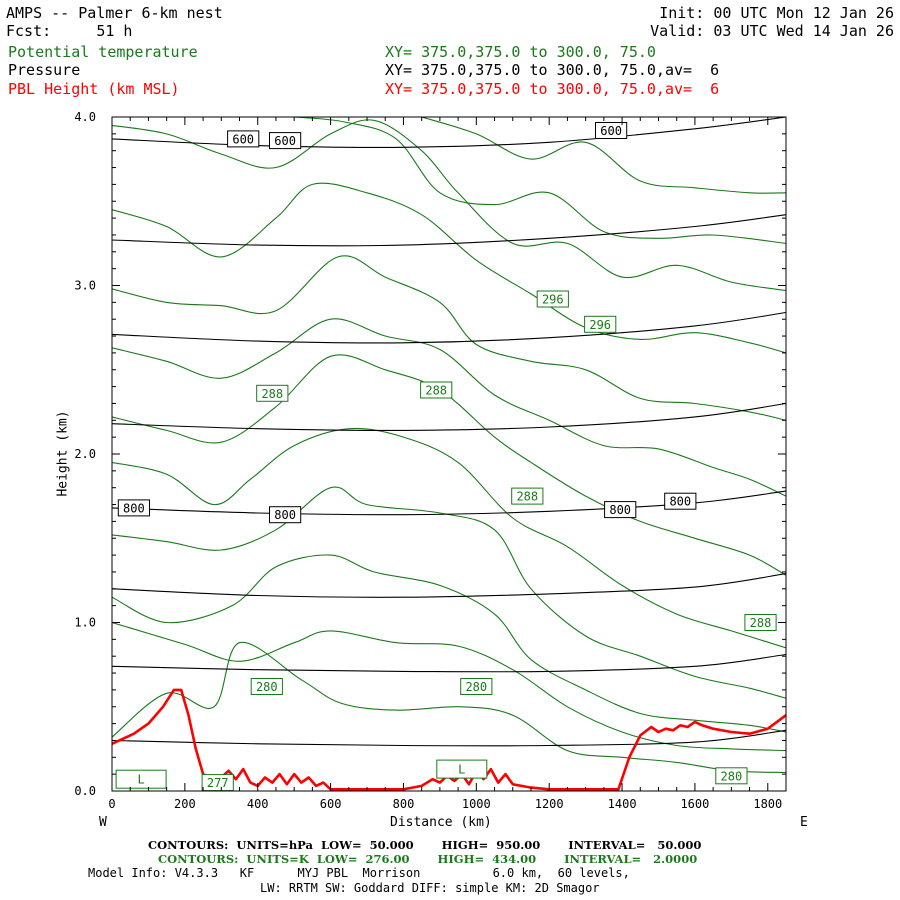 The height and width of the screenshot is (900, 900). I want to click on theta-label-7-box, so click(760, 622).